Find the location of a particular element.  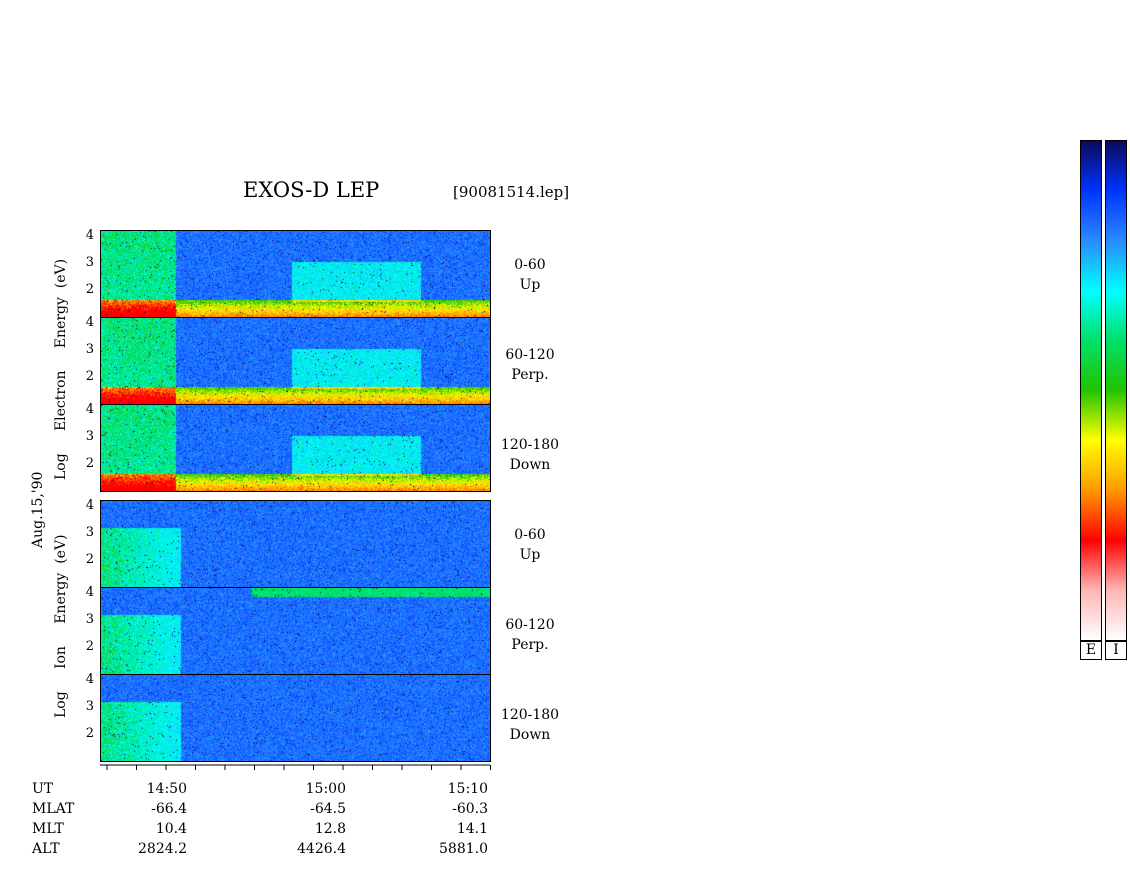

electron-ylabel-word: (eV) is located at coordinates (61, 273).